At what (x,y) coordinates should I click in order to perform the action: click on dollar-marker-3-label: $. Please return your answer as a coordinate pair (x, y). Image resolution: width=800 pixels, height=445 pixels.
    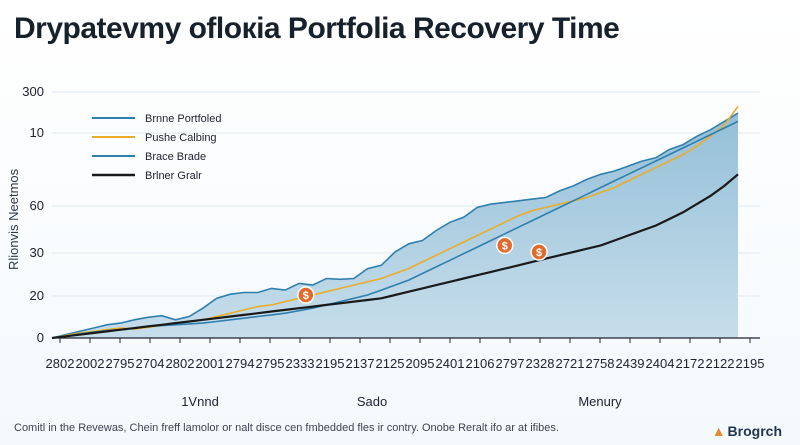
    Looking at the image, I should click on (539, 253).